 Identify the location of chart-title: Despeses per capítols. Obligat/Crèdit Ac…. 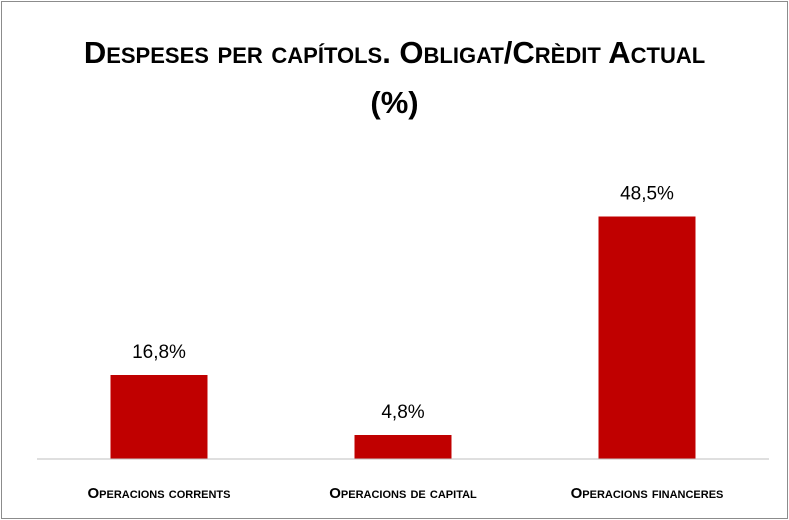
(394, 77).